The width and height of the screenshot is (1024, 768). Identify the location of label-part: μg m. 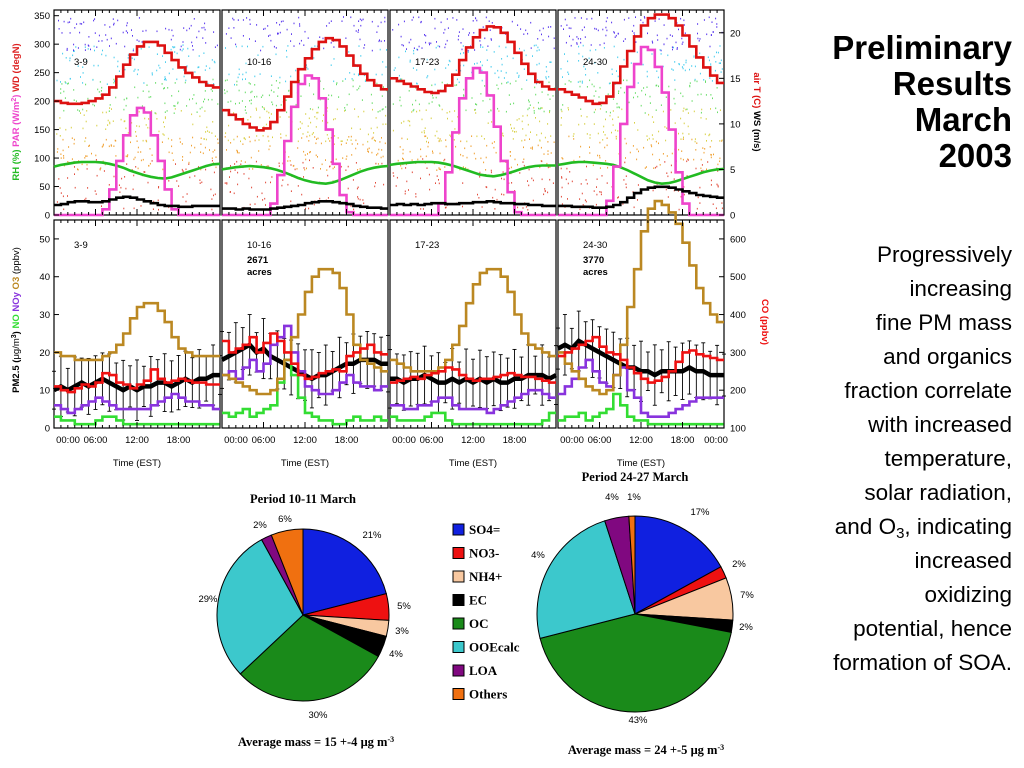
(374, 742).